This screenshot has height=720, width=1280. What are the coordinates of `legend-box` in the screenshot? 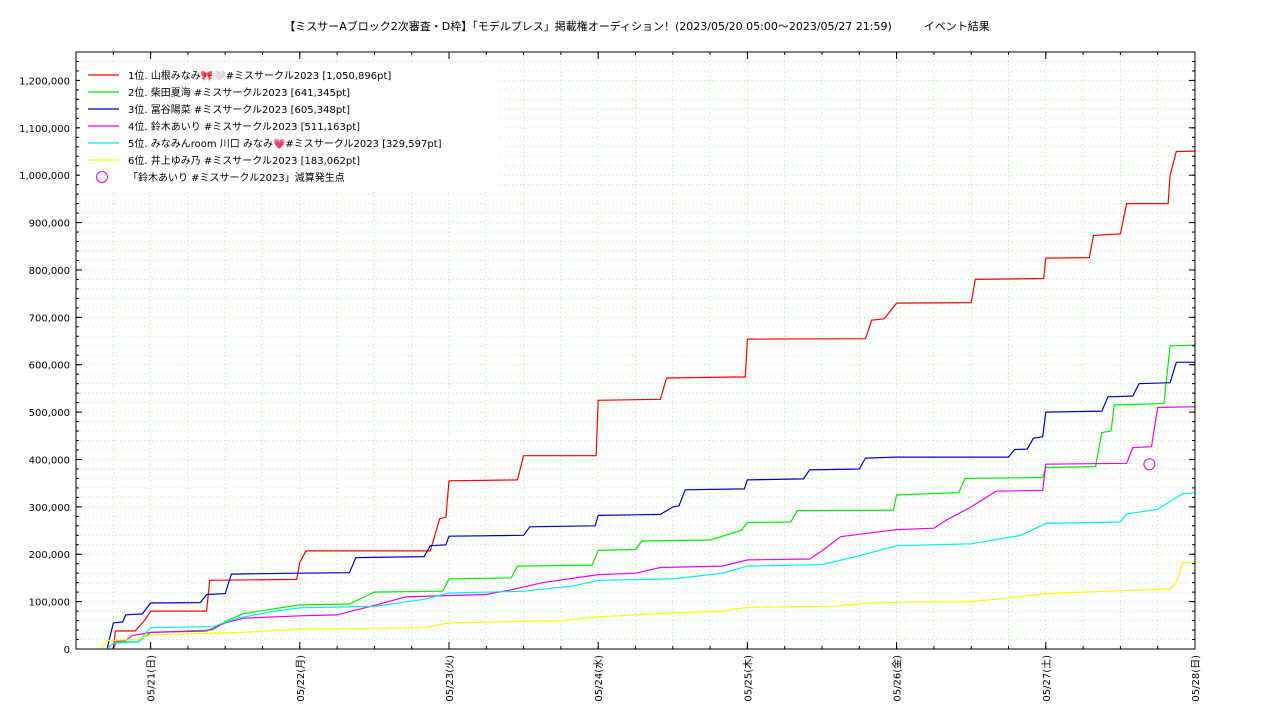 It's located at (290, 126).